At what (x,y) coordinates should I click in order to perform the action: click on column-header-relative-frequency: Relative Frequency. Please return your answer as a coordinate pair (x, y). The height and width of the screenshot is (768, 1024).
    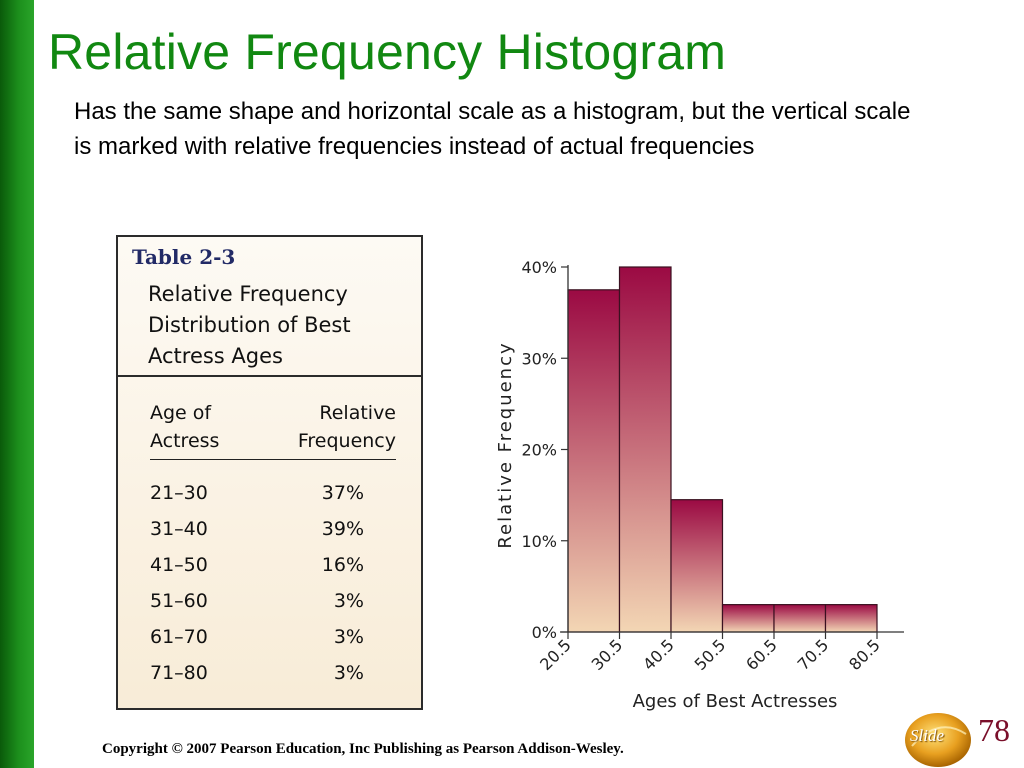
    Looking at the image, I should click on (341, 427).